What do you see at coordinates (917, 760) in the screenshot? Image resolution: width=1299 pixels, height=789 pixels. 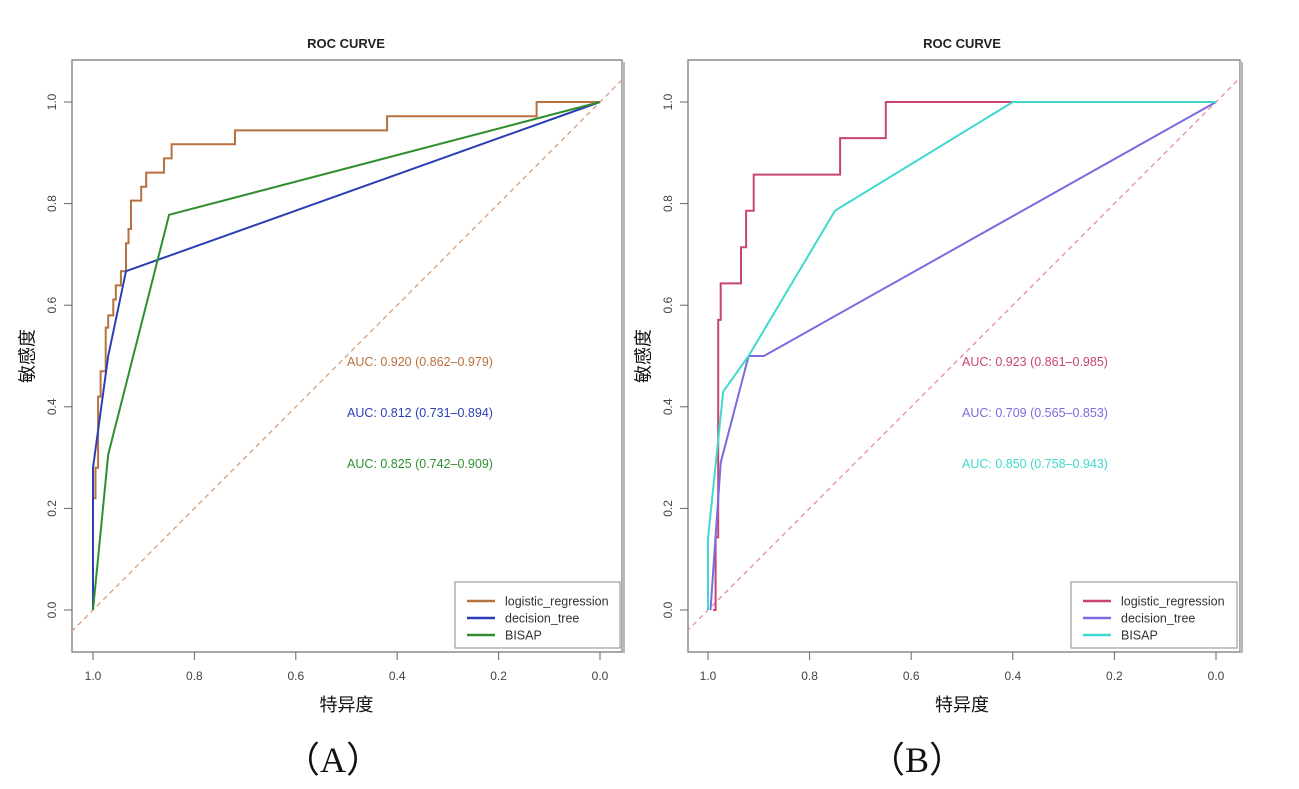 I see `panel-label: （B）` at bounding box center [917, 760].